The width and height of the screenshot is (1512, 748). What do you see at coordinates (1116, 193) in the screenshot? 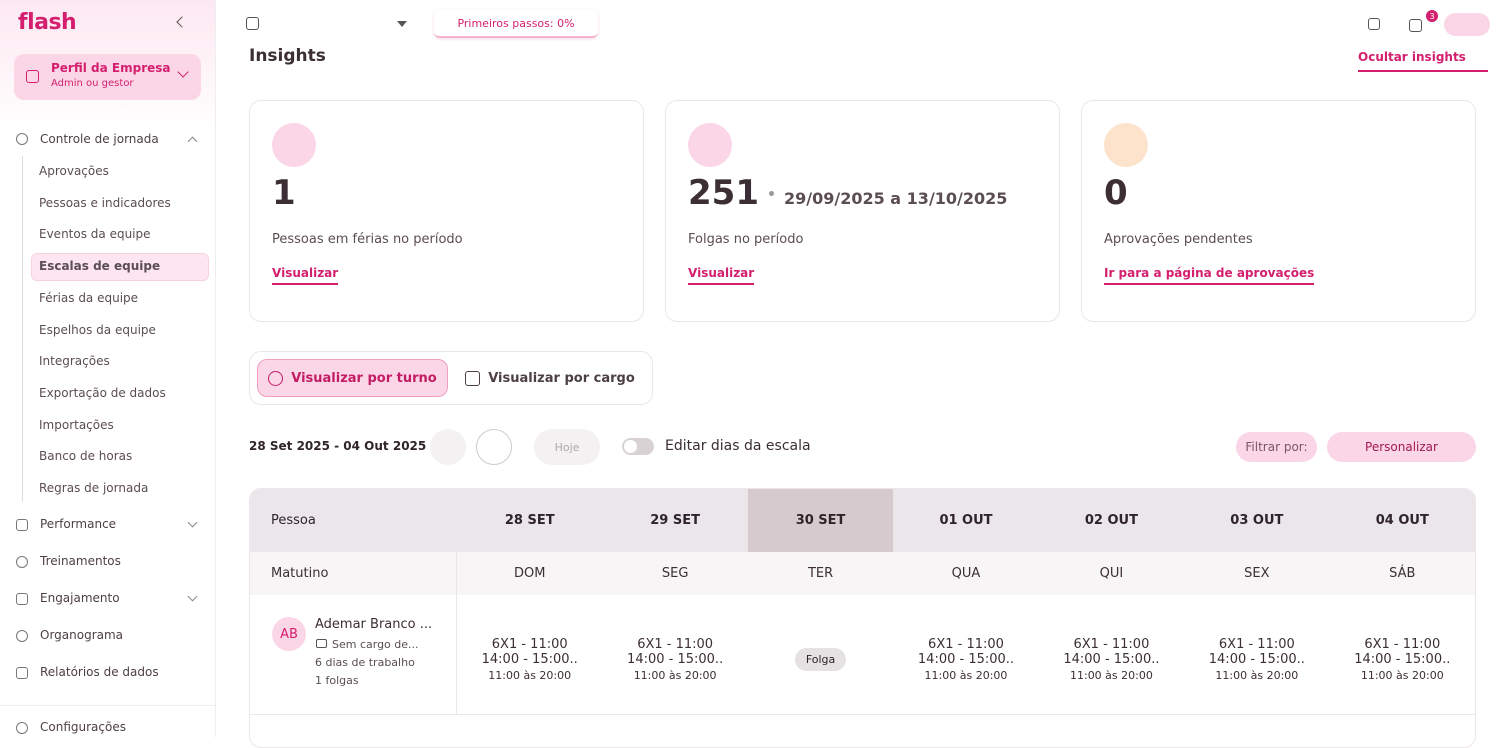
I see `card-value-row: 0` at bounding box center [1116, 193].